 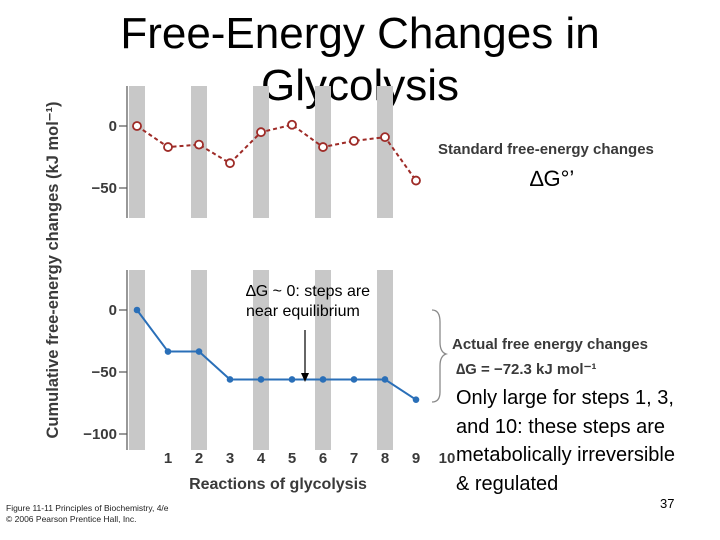 What do you see at coordinates (71, 519) in the screenshot?
I see `figure-credit-line-2: © 2006 Pearson Prentice Hall, Inc.` at bounding box center [71, 519].